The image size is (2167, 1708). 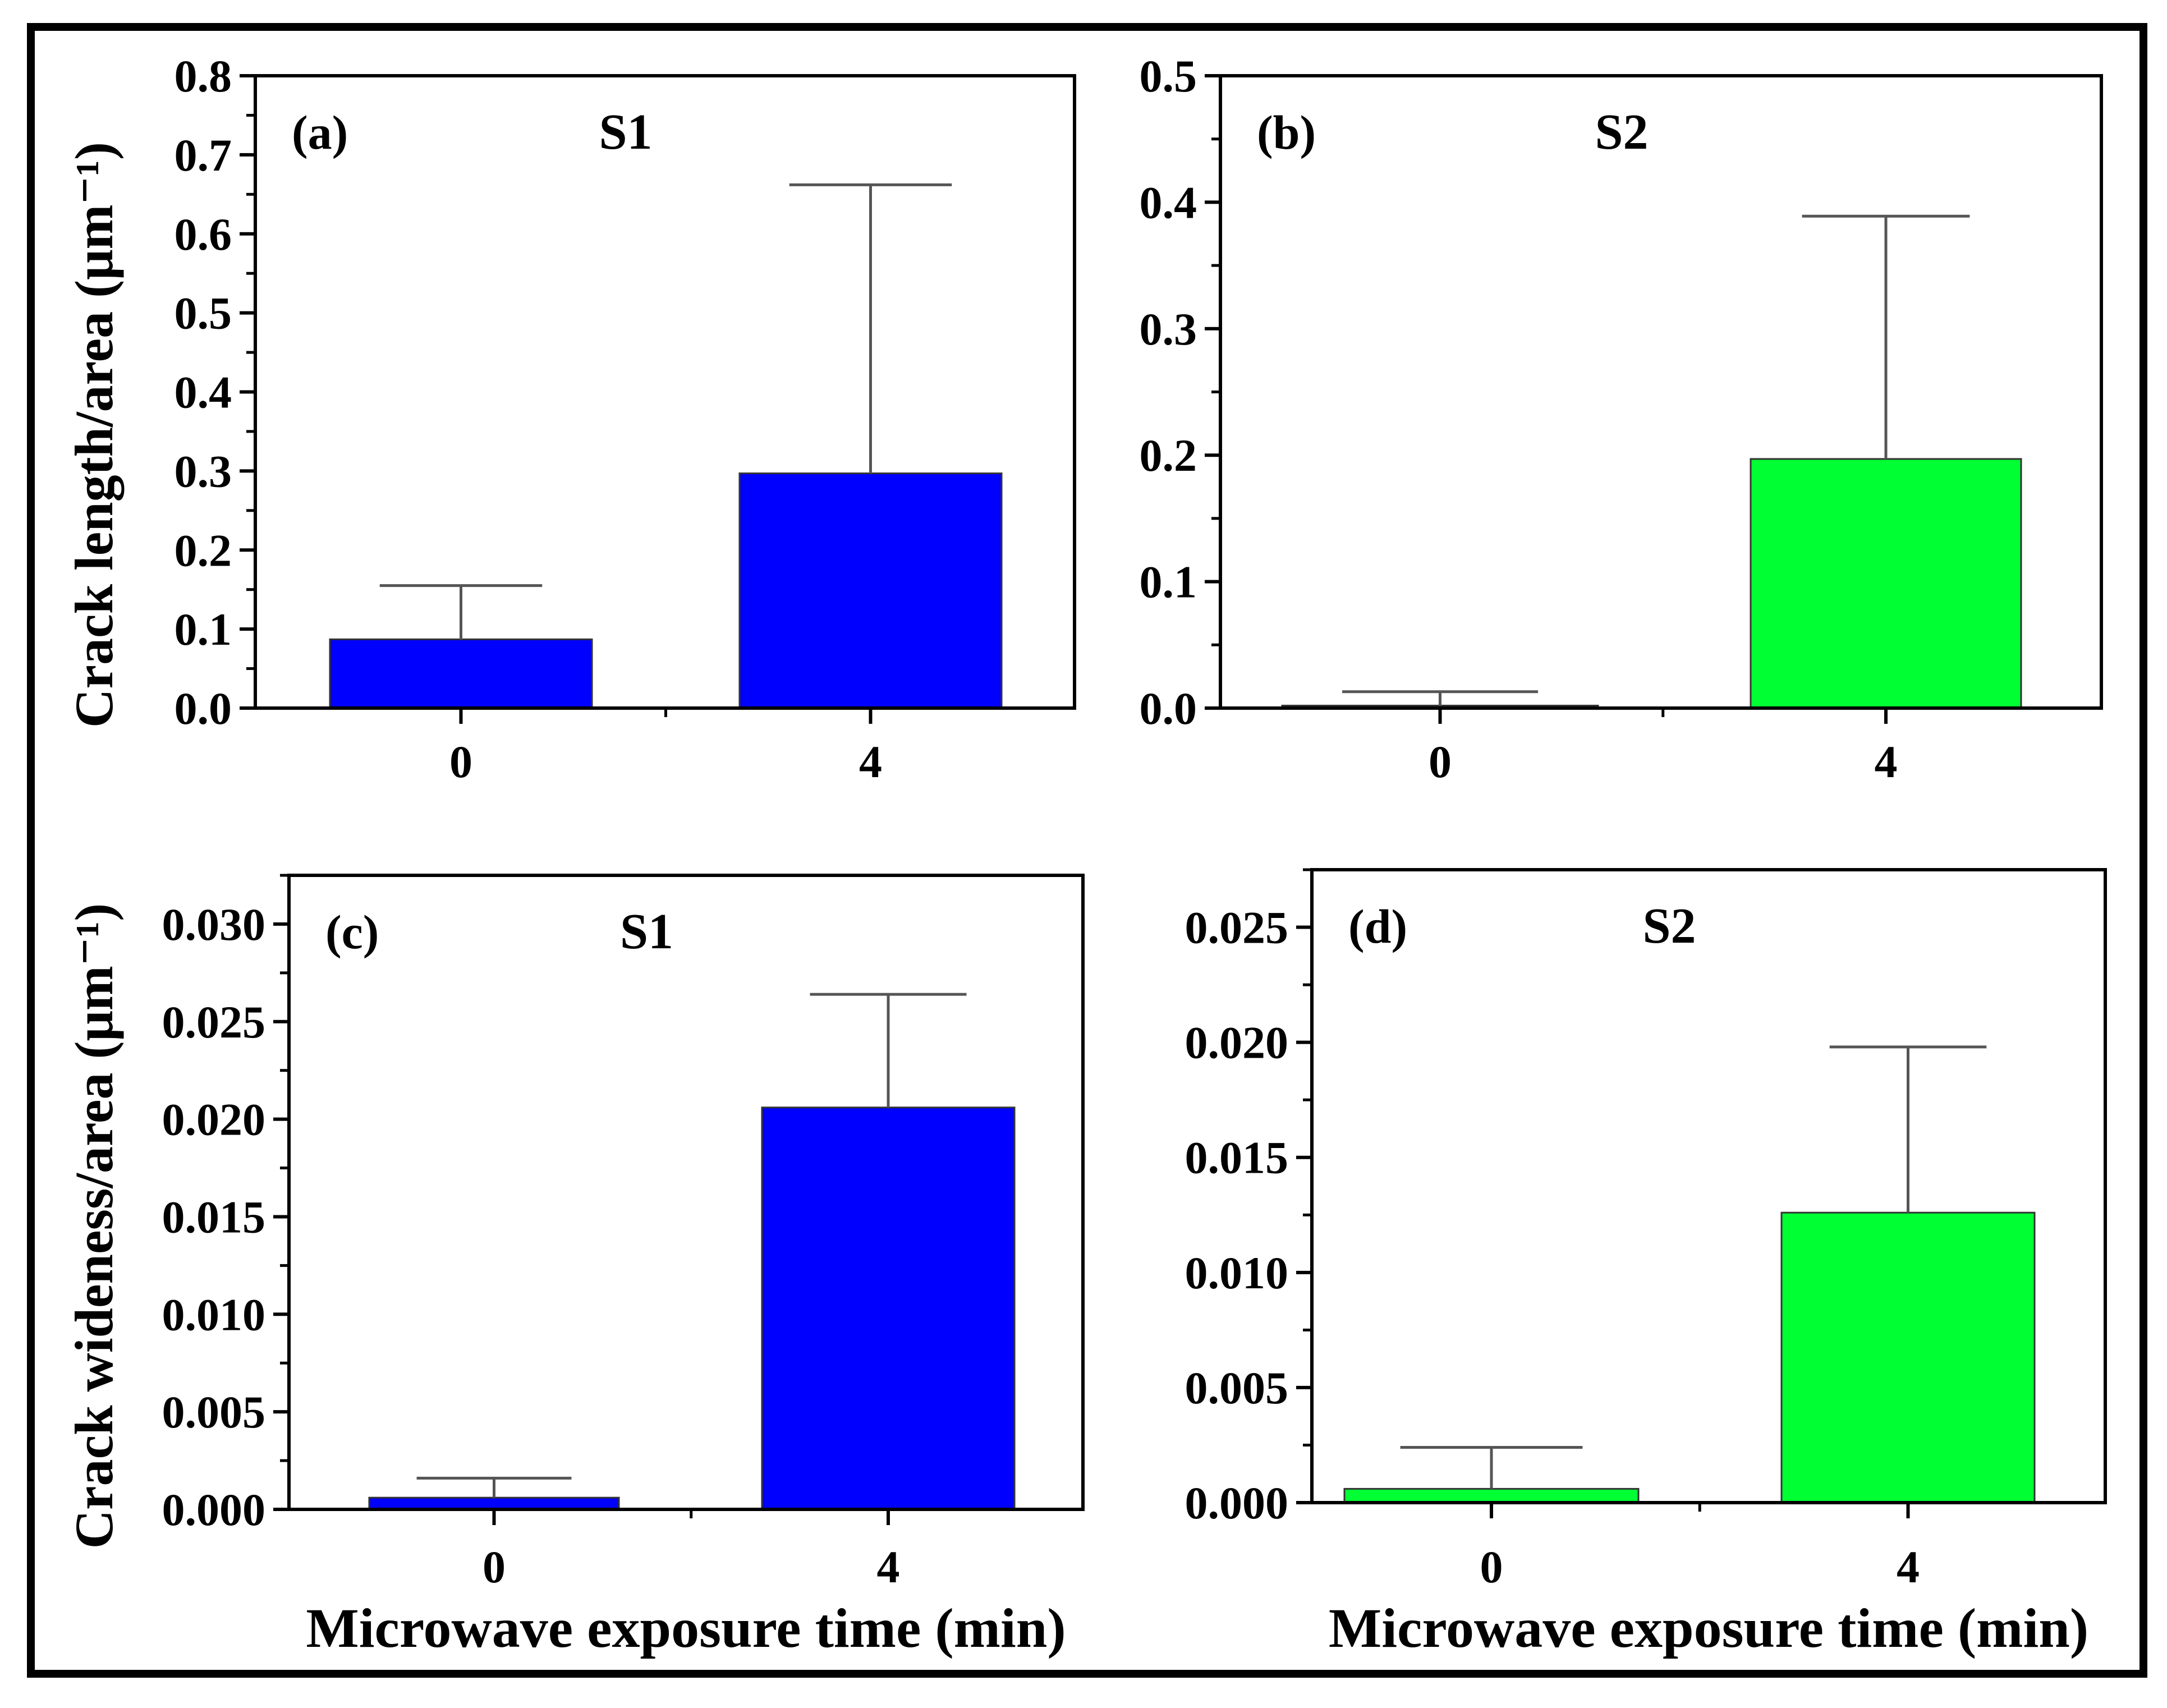 I want to click on y-tick-label: 0.8, so click(x=203, y=76).